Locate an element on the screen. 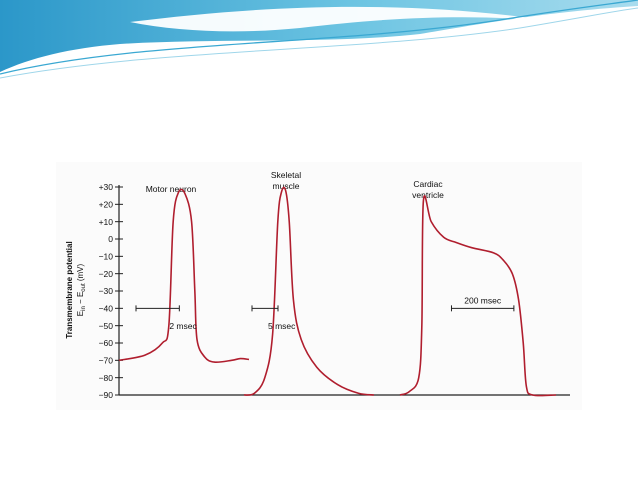  y-tick-label: −30 is located at coordinates (106, 291).